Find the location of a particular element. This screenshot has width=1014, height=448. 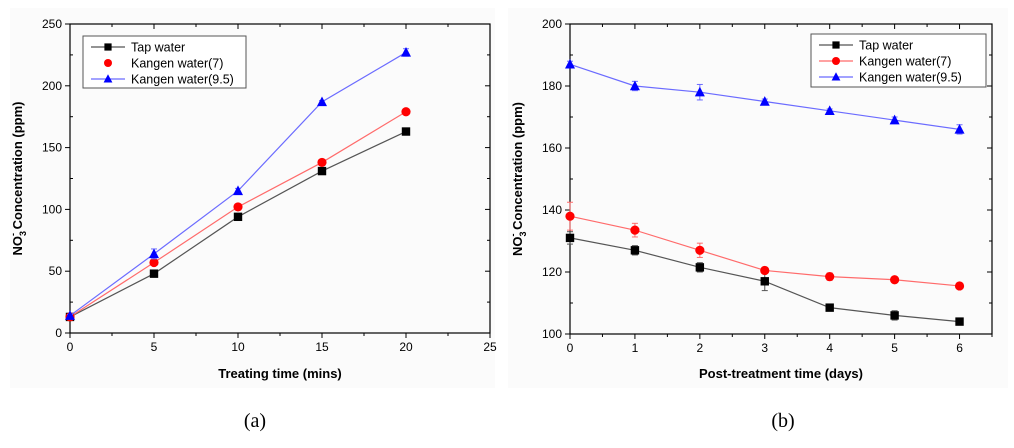

x-axis-title: Treating time (mins) is located at coordinates (280, 373).